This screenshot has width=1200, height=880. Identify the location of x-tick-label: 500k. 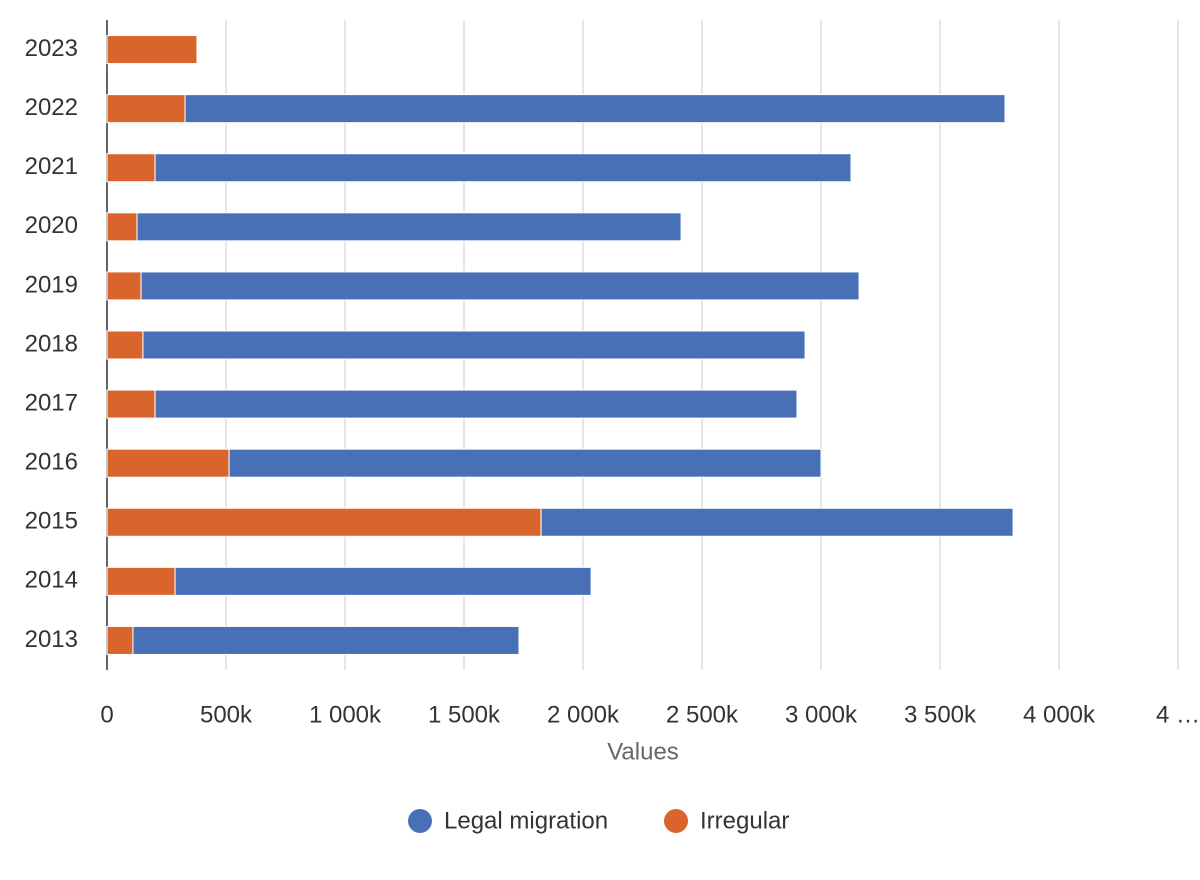
(226, 714).